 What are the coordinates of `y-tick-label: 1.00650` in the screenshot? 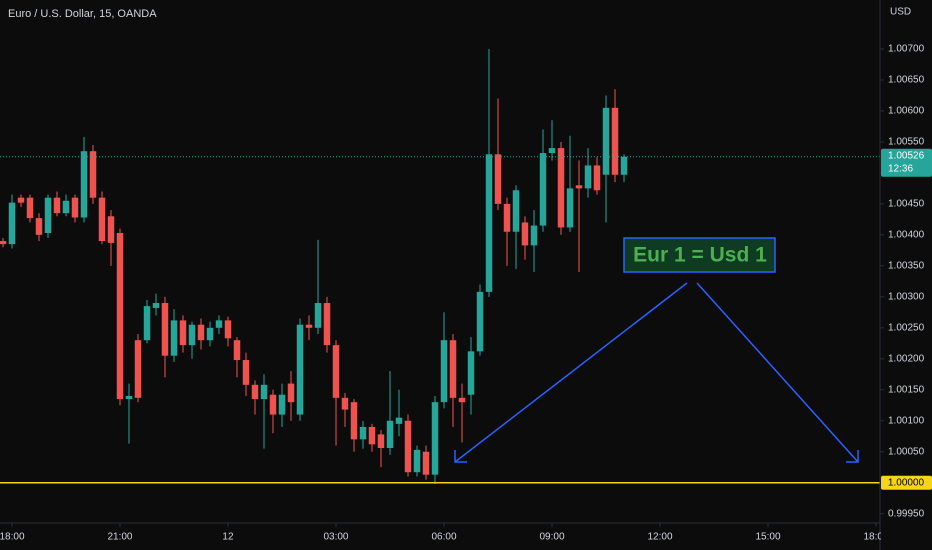 It's located at (906, 80).